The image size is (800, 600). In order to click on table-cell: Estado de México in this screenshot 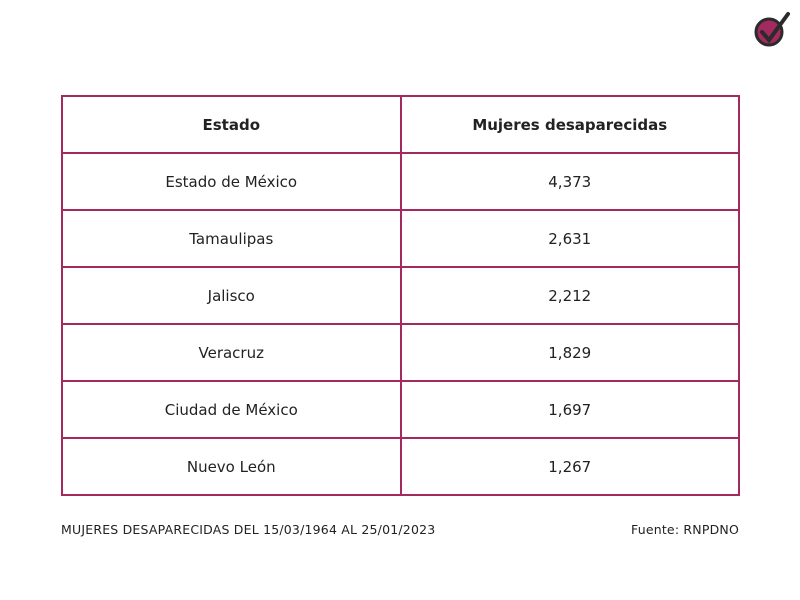, I will do `click(231, 181)`.